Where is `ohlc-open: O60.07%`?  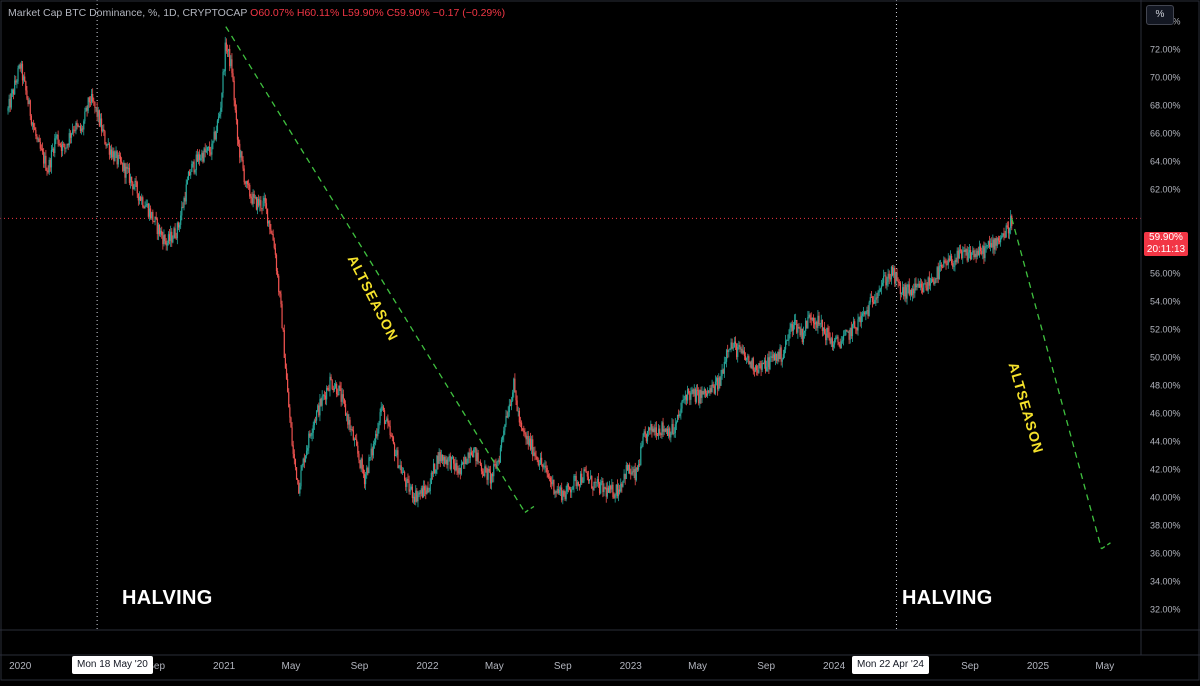
ohlc-open: O60.07% is located at coordinates (272, 13).